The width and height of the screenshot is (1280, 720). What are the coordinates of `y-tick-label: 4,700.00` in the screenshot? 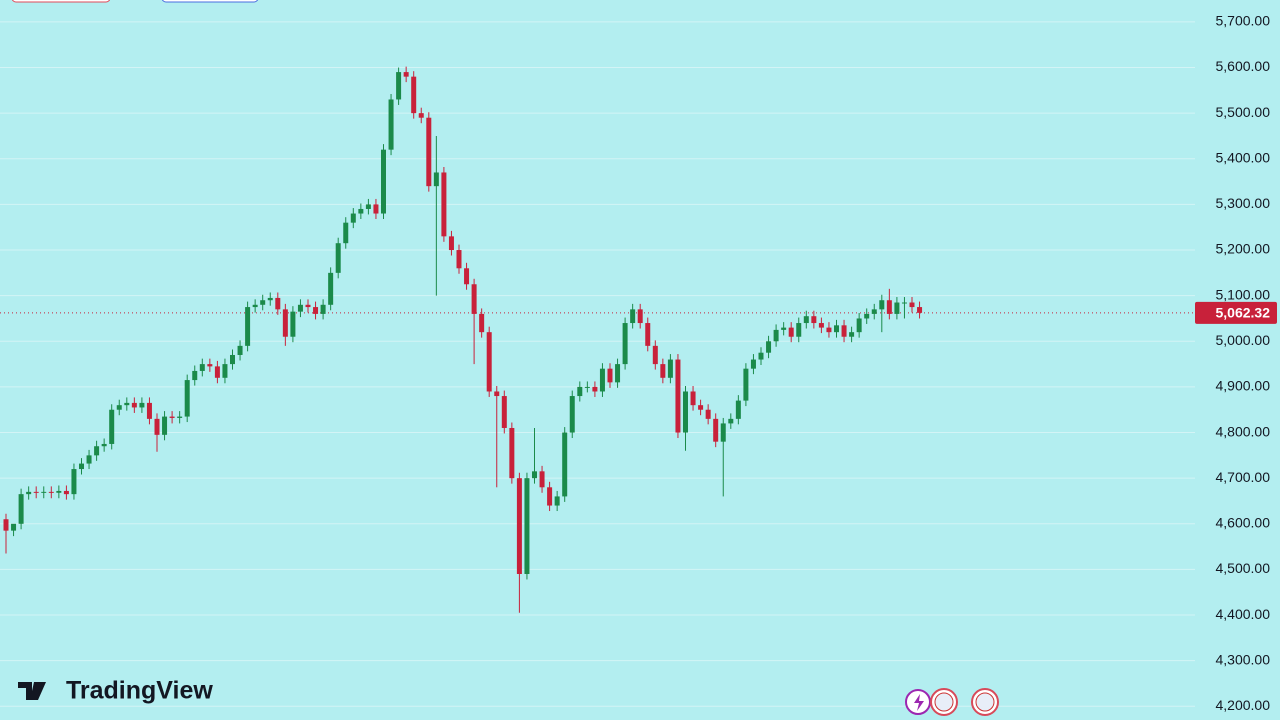 It's located at (1243, 477).